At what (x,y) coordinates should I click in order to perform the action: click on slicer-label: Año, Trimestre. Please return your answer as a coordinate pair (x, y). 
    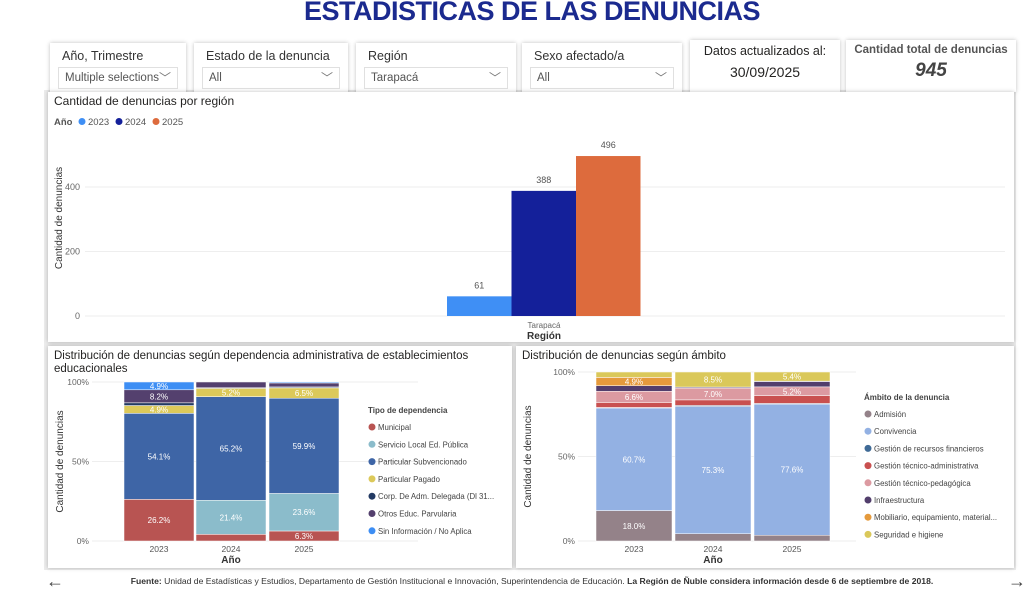
    Looking at the image, I should click on (102, 56).